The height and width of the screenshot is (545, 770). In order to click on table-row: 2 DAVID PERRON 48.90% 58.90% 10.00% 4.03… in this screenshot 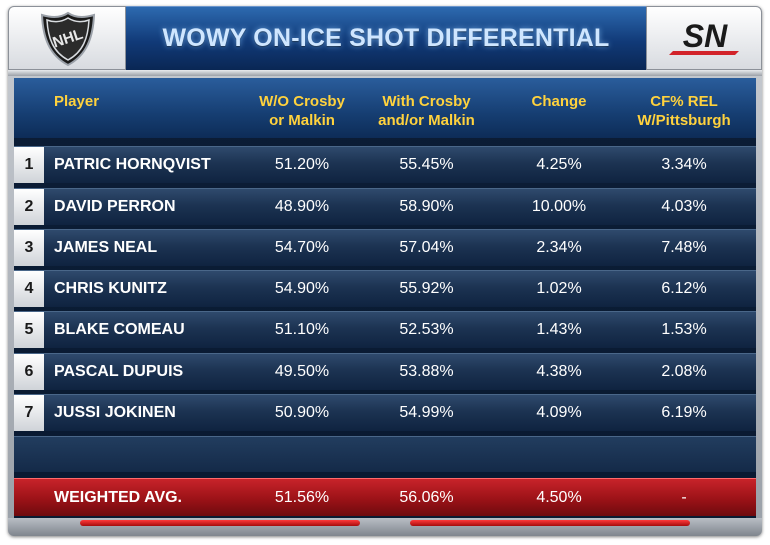, I will do `click(385, 206)`.